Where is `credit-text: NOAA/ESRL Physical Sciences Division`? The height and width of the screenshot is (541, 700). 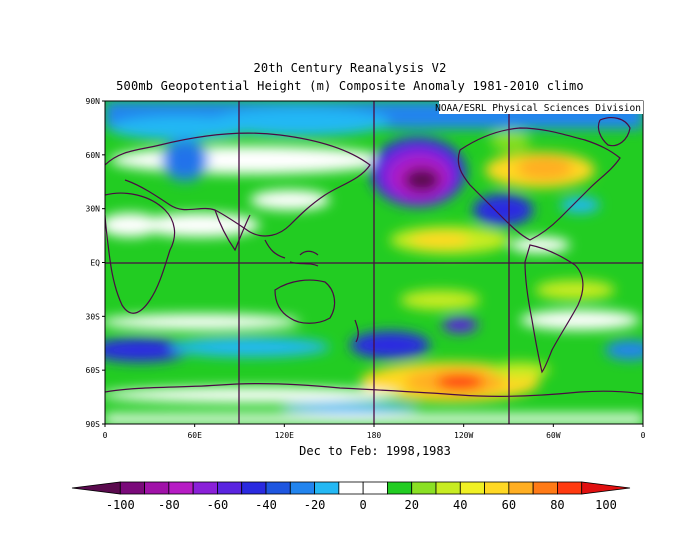
credit-text: NOAA/ESRL Physical Sciences Division is located at coordinates (538, 108).